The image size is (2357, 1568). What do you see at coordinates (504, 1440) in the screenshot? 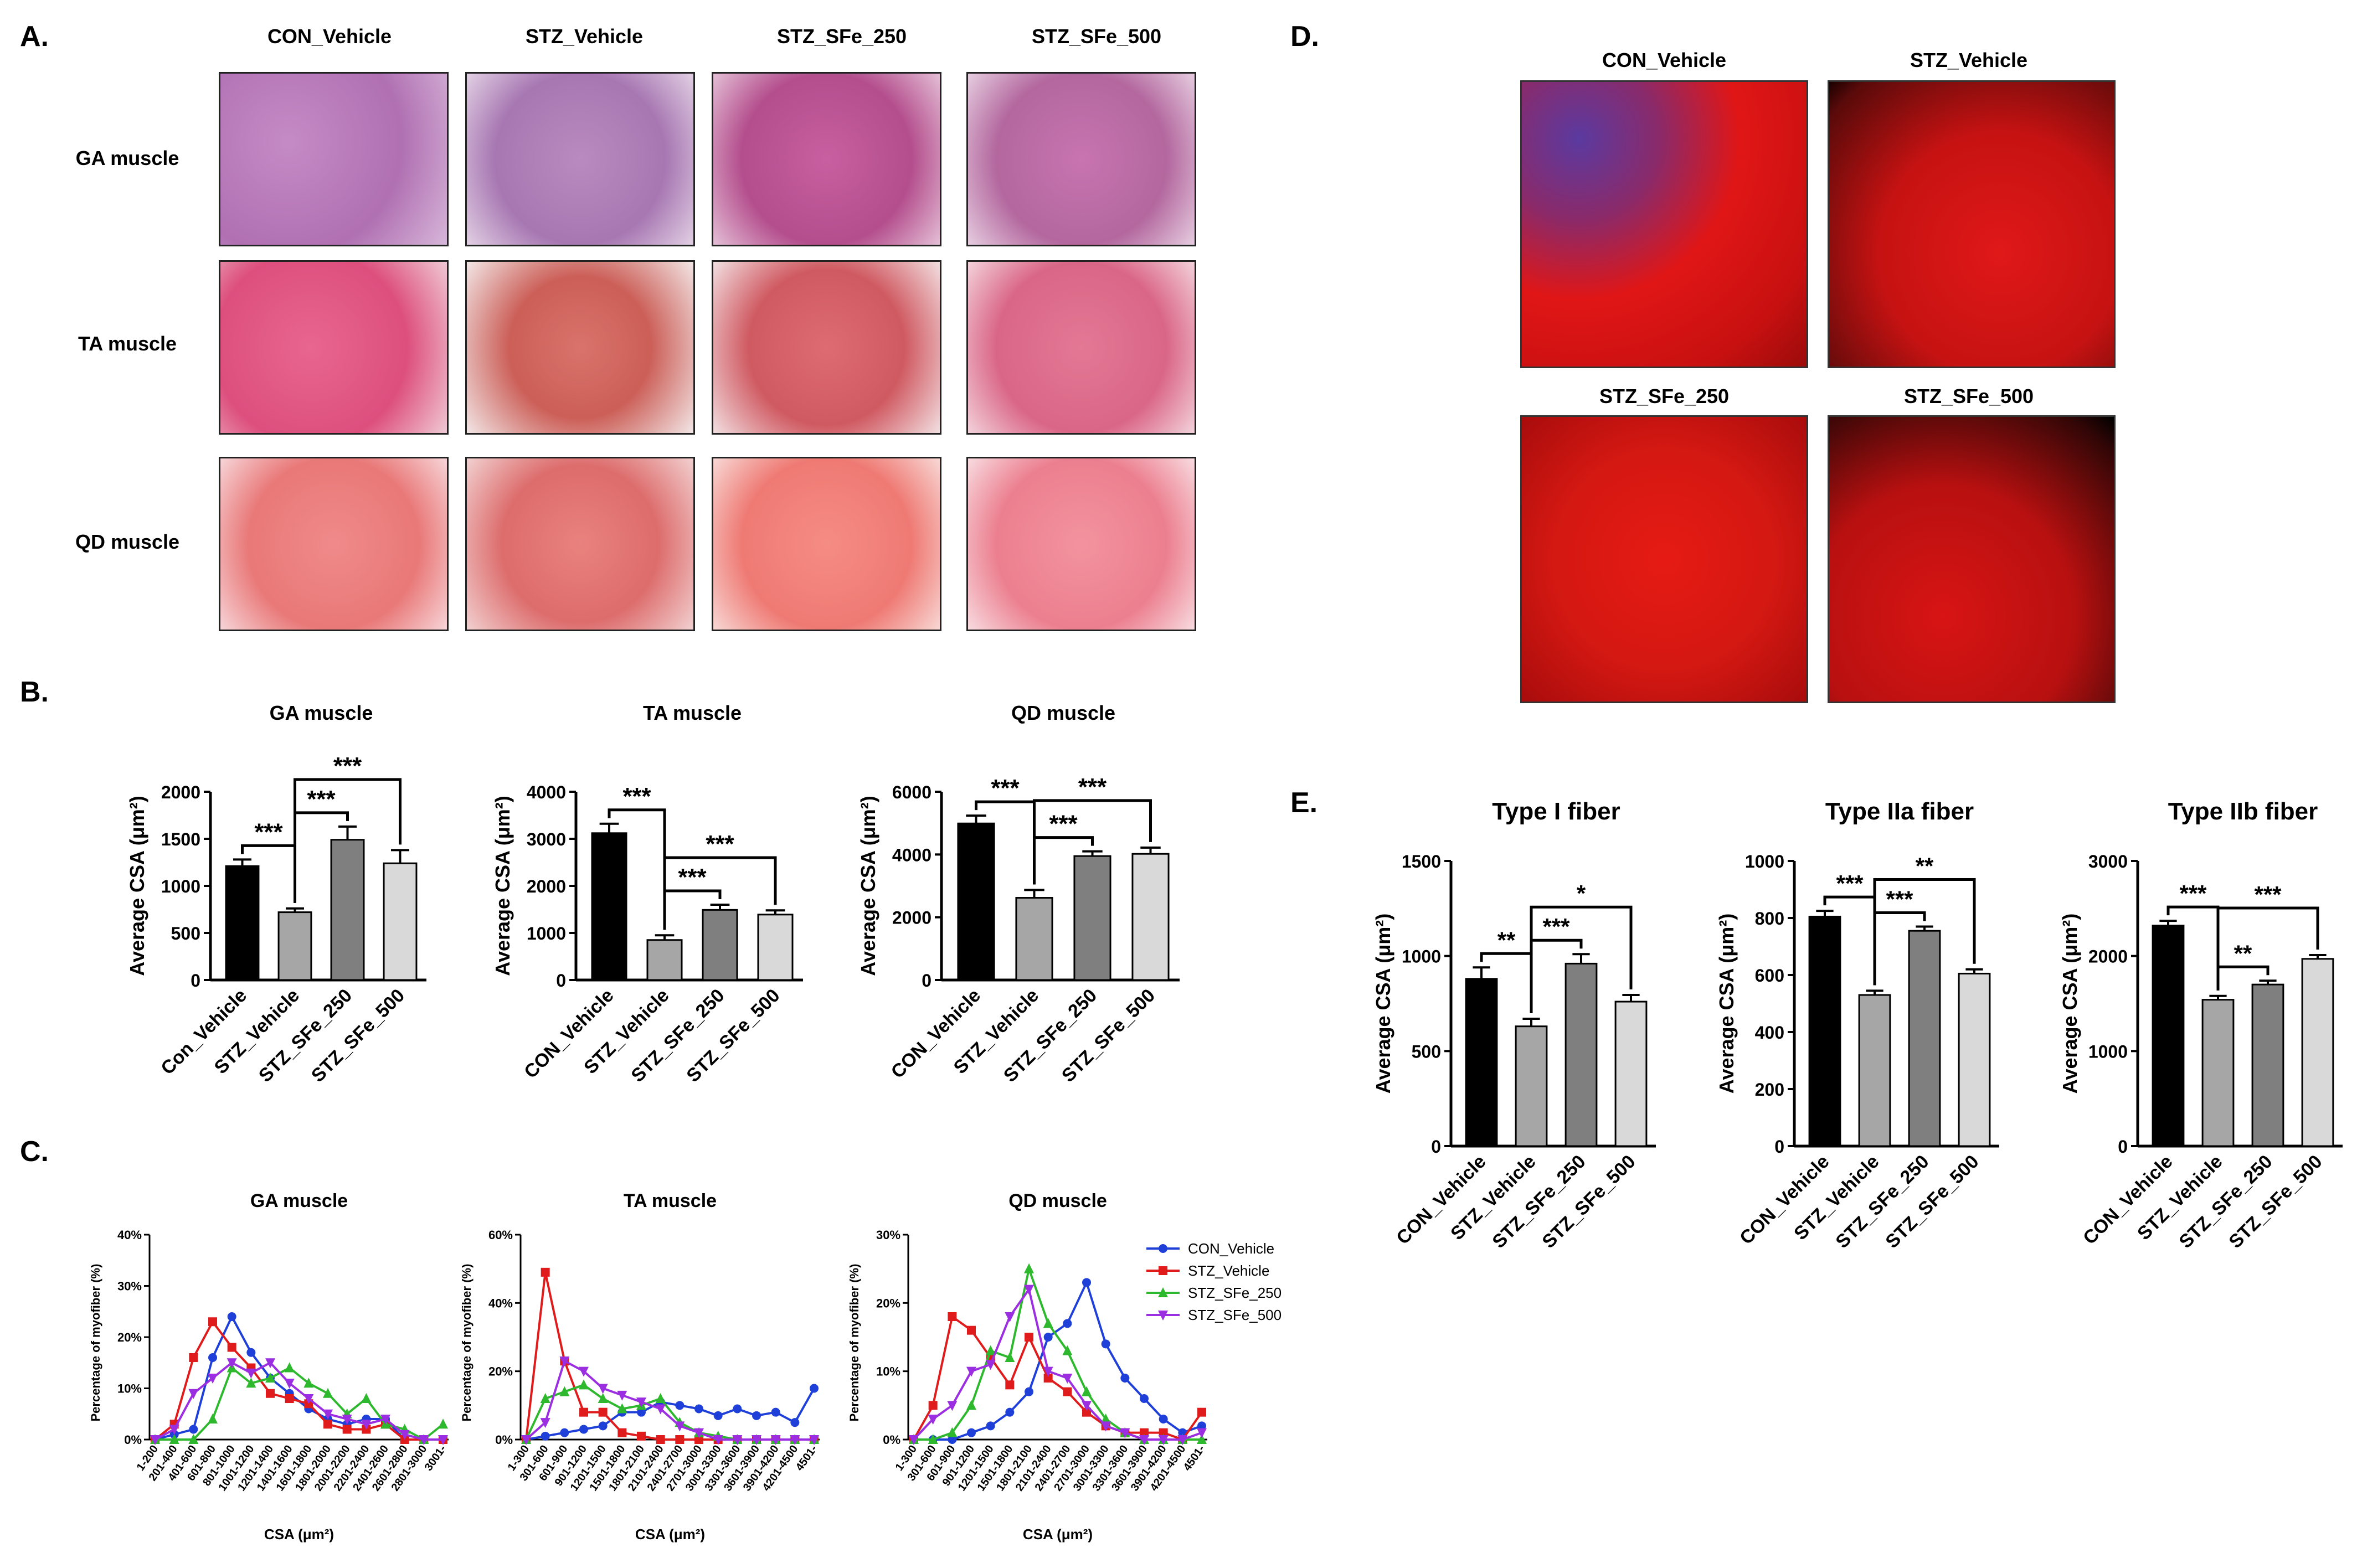
I see `y-tick-label: 0%` at bounding box center [504, 1440].